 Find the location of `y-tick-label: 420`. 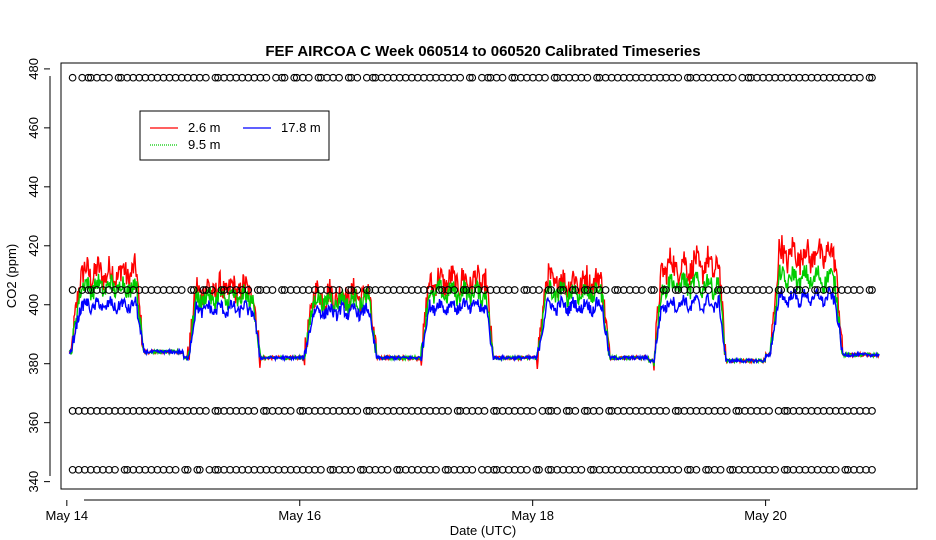

y-tick-label: 420 is located at coordinates (33, 246).